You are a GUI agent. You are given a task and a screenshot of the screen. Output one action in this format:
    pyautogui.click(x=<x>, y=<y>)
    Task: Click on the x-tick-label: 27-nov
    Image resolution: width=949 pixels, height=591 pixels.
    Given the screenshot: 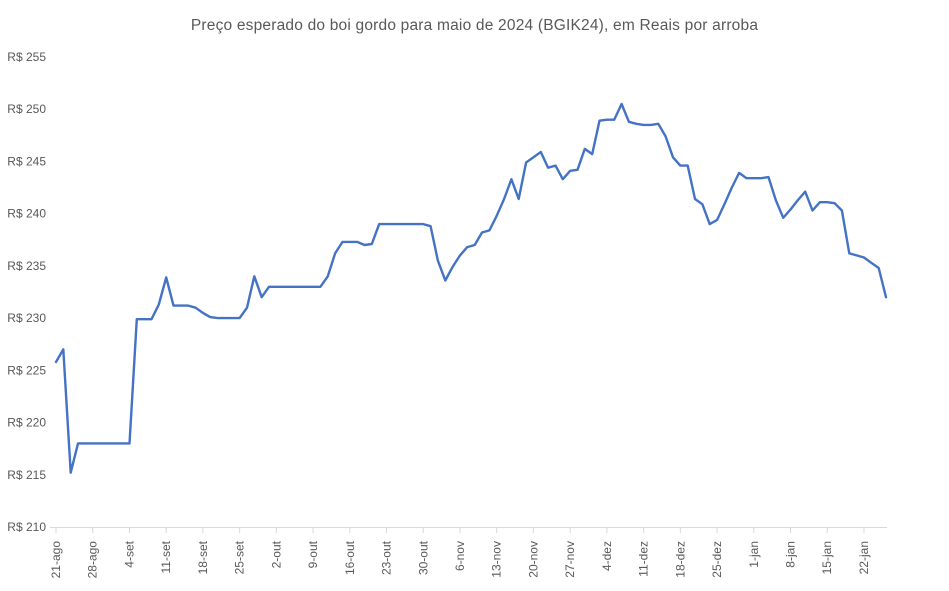 What is the action you would take?
    pyautogui.click(x=570, y=559)
    